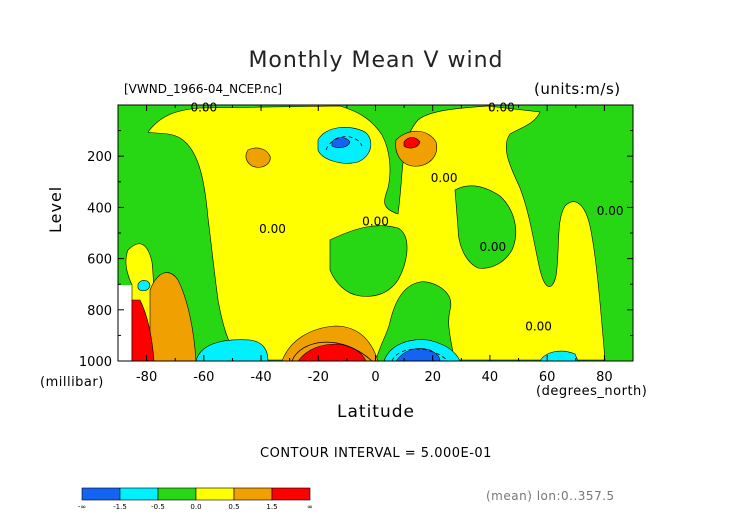 This screenshot has height=532, width=752. I want to click on colorbar-tick-label: -1.5, so click(120, 507).